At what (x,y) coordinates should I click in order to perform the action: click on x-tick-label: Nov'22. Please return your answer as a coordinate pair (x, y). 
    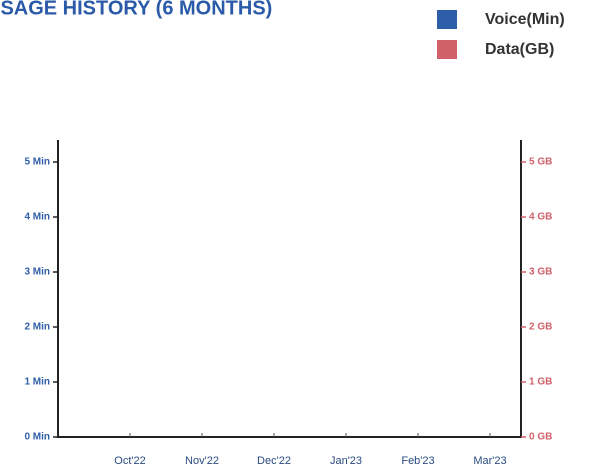
    Looking at the image, I should click on (202, 461).